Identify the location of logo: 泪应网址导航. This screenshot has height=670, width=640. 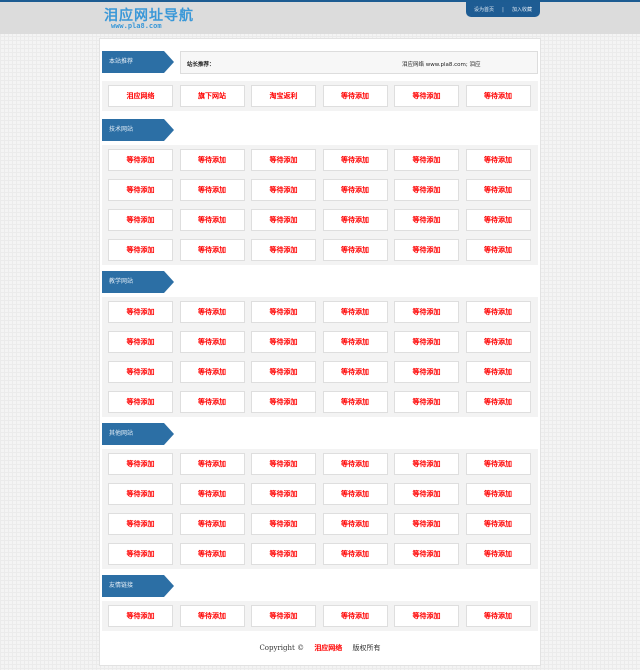
(149, 16).